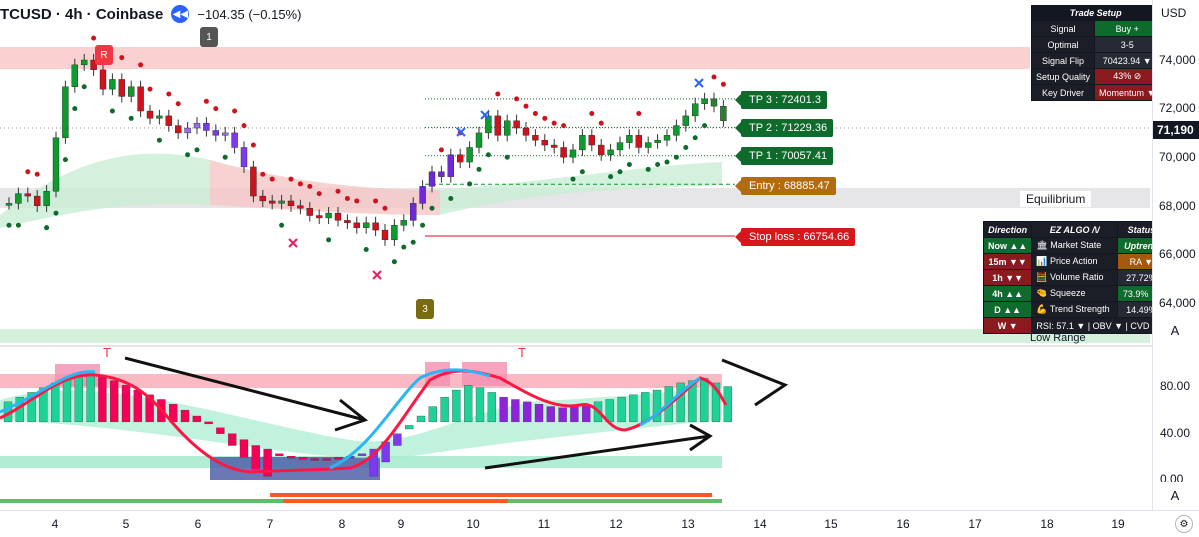 Image resolution: width=1199 pixels, height=537 pixels. I want to click on setup-row: Key Driver Momentum ▼, so click(1095, 92).